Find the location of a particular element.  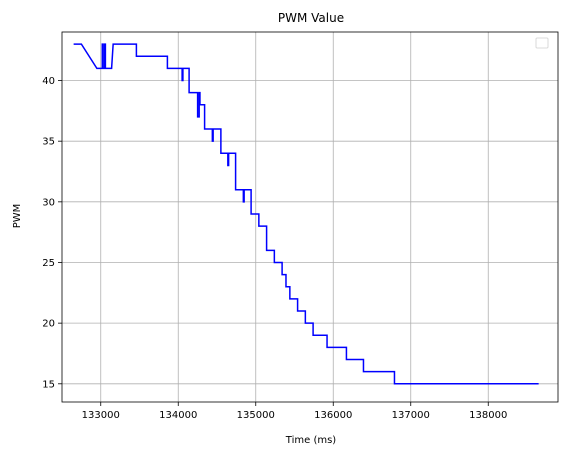

y-tick-label: 25 is located at coordinates (48, 263).